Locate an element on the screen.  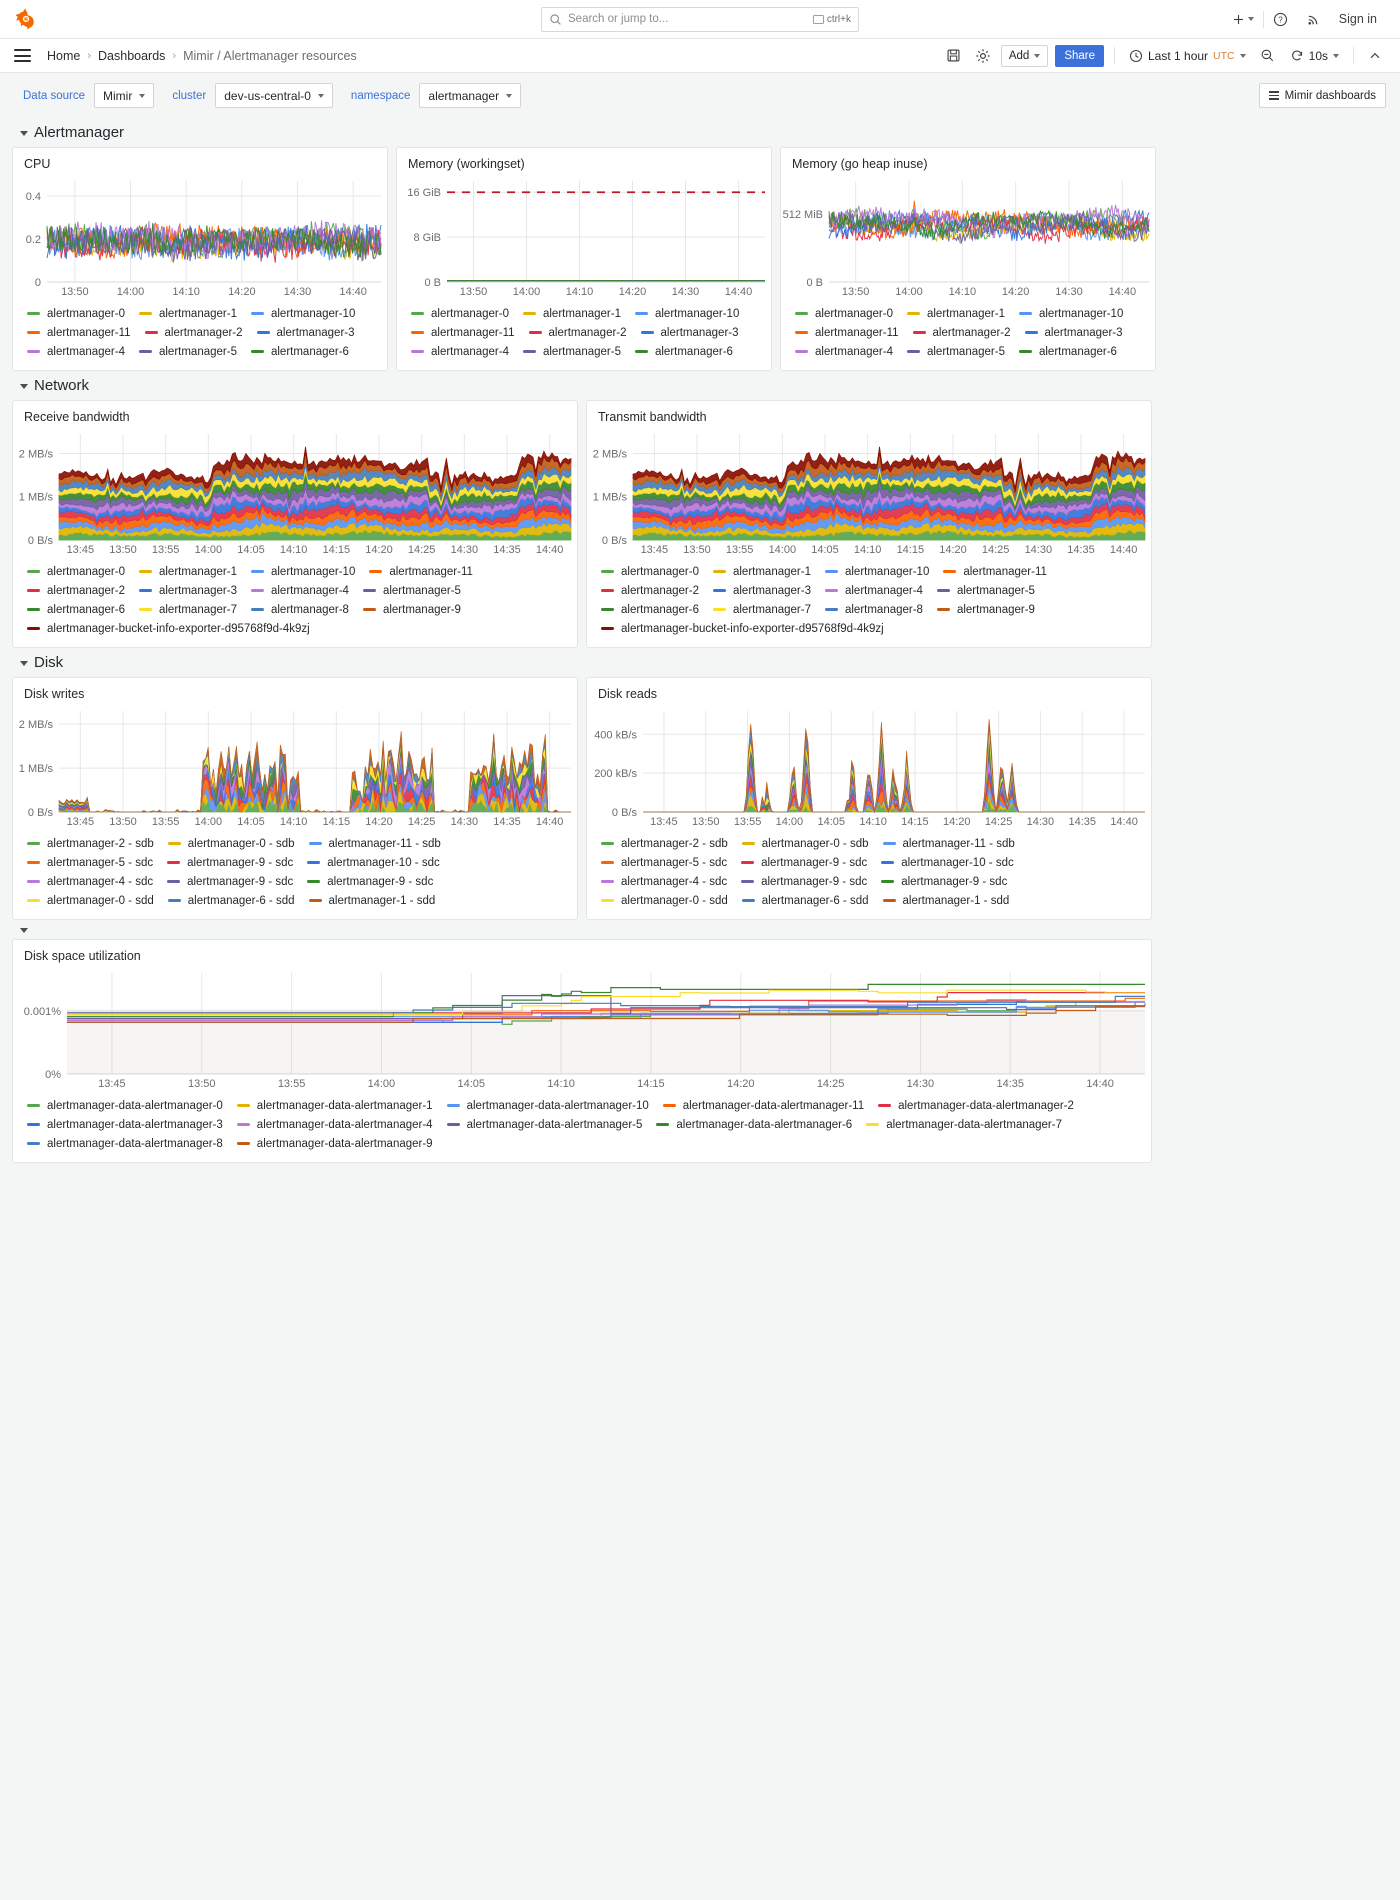
legend-item: alertmanager-2 - sdb is located at coordinates (90, 843).